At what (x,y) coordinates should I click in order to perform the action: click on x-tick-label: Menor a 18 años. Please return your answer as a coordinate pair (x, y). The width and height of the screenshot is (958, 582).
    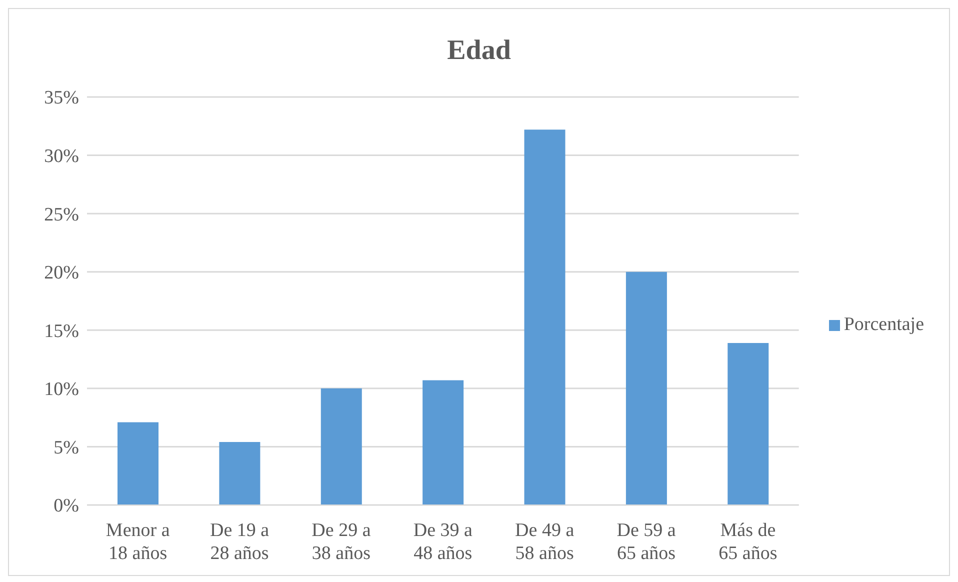
    Looking at the image, I should click on (138, 542).